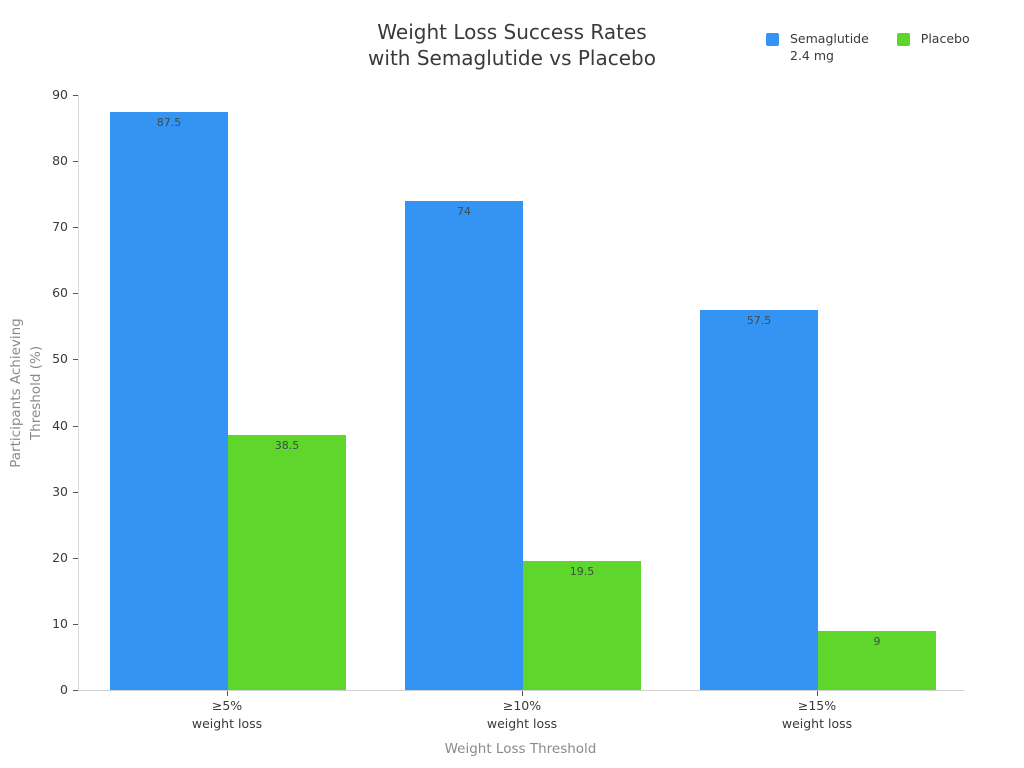 Image resolution: width=1024 pixels, height=768 pixels. Describe the element at coordinates (60, 161) in the screenshot. I see `y-tick-label-80: 80` at that location.